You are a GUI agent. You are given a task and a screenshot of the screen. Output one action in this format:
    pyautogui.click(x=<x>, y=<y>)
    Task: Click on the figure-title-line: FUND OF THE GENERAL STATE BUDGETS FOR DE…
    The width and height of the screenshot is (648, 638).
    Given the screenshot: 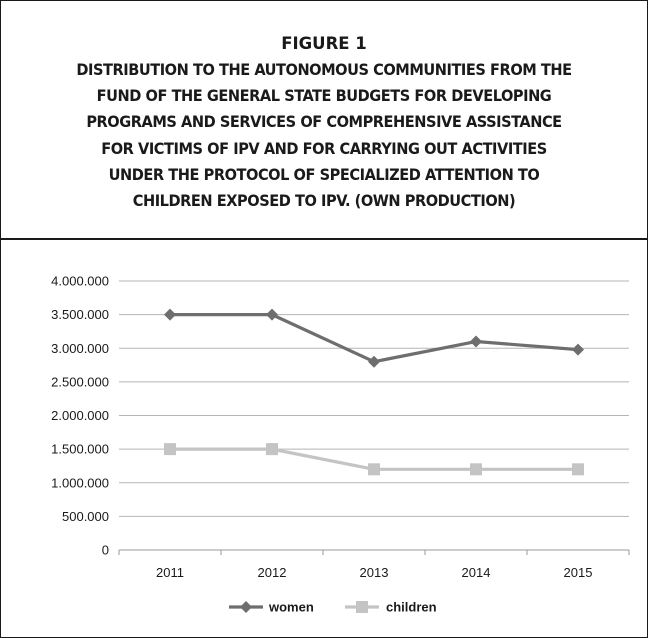 What is the action you would take?
    pyautogui.click(x=324, y=96)
    